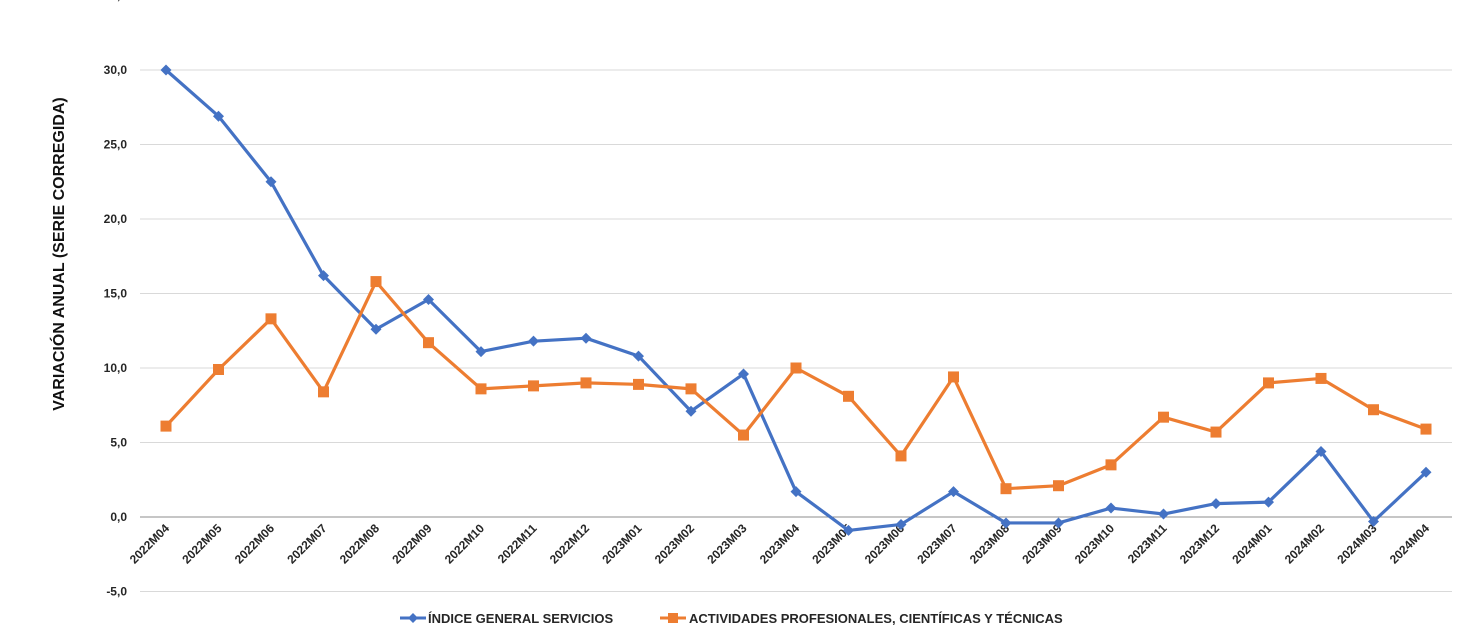 This screenshot has height=639, width=1465. What do you see at coordinates (727, 544) in the screenshot?
I see `x-tick-label: 2023M03` at bounding box center [727, 544].